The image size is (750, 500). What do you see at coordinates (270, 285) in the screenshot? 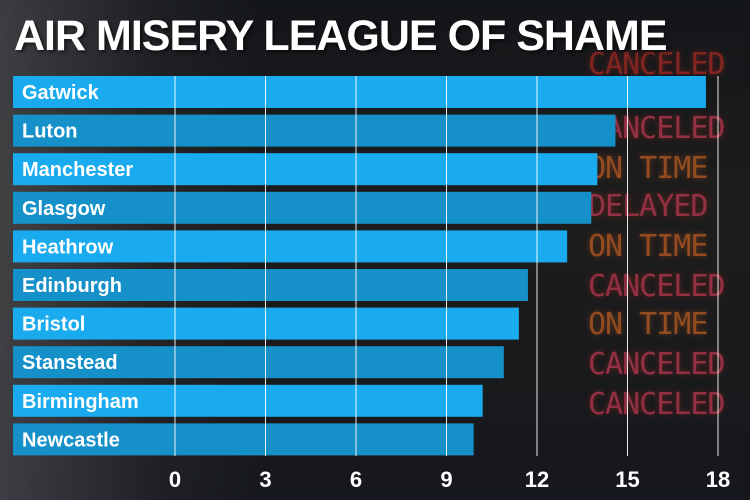
I see `bar-edinburgh` at bounding box center [270, 285].